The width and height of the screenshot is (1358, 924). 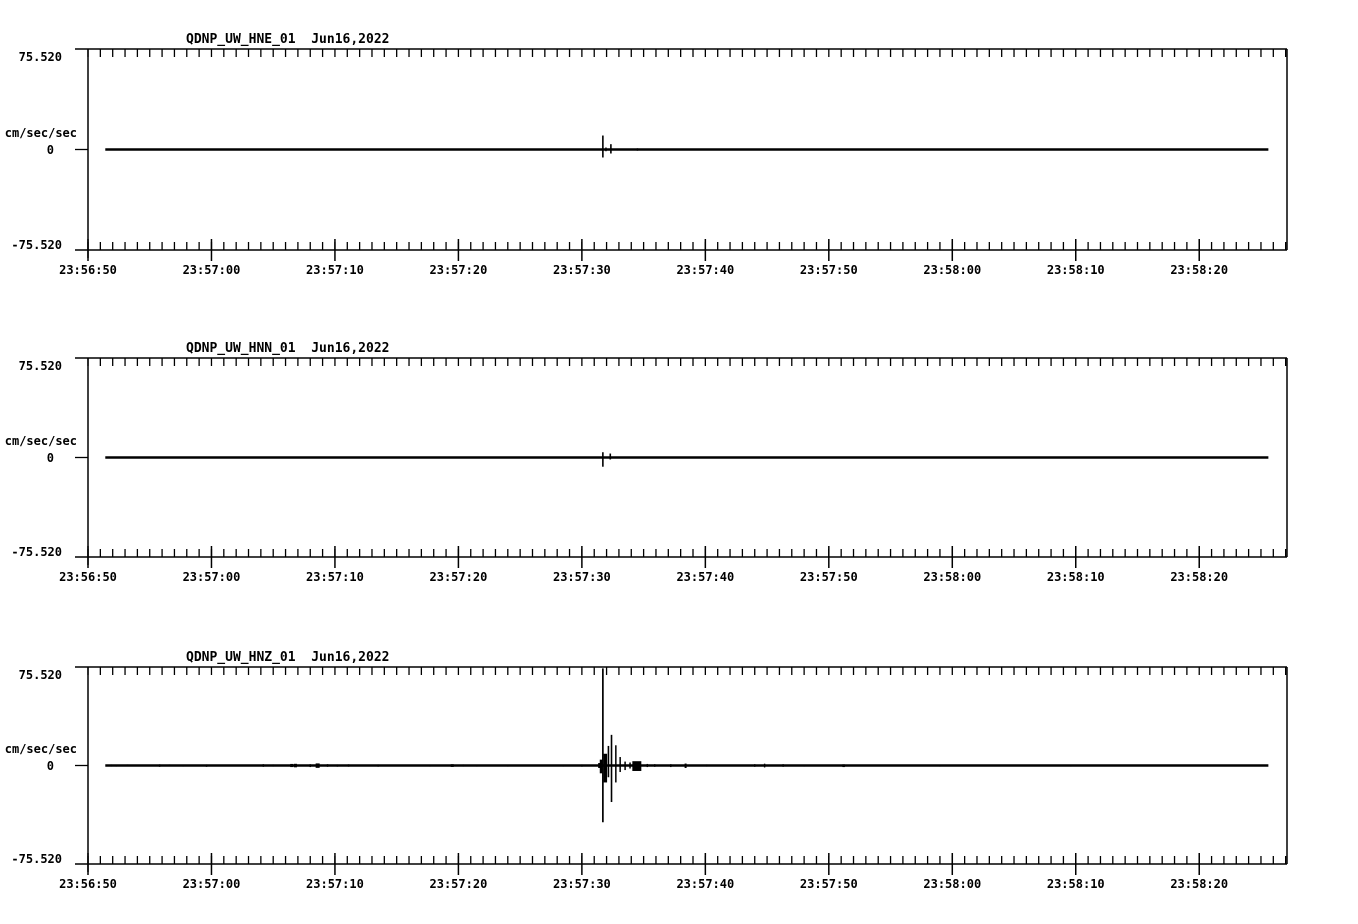 I want to click on panel-title-hnz: QDNP_UW_HNZ_01 Jun16,2022, so click(x=288, y=657).